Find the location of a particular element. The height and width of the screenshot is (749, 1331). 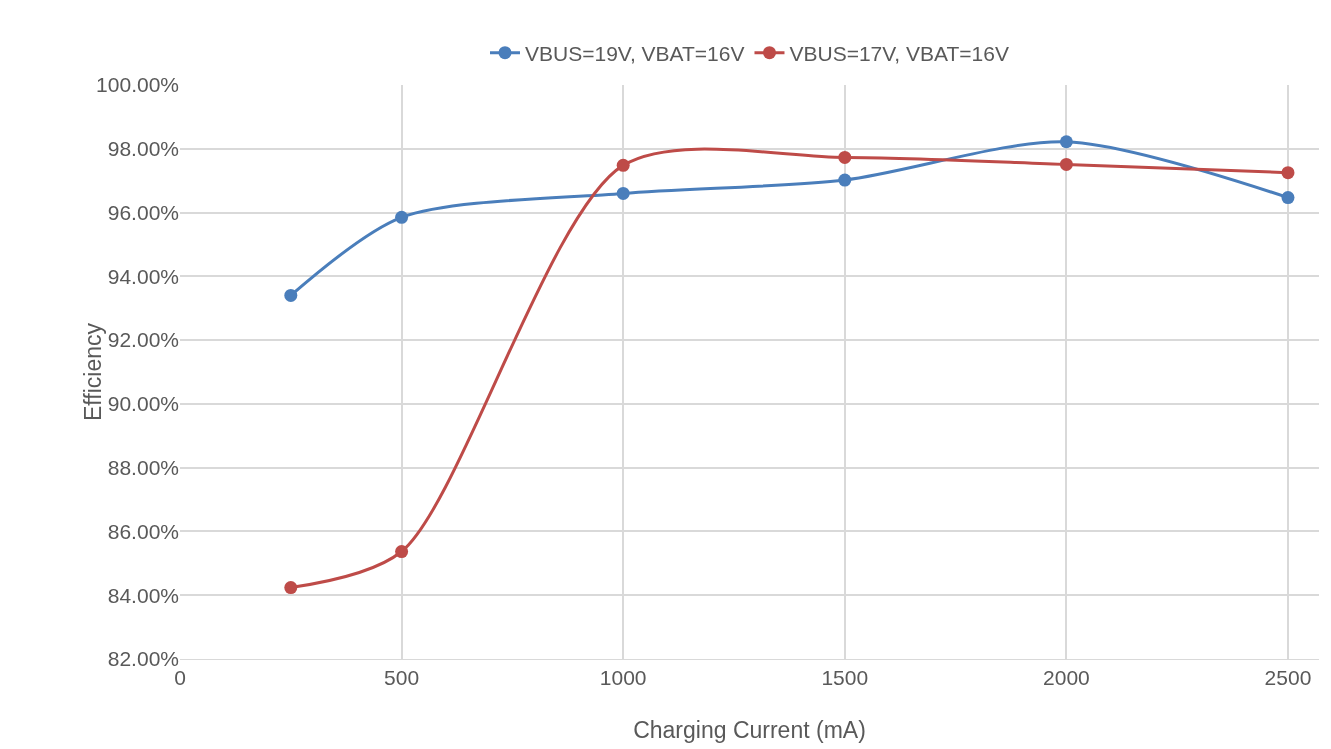

x-tick-label: 1500 is located at coordinates (845, 678).